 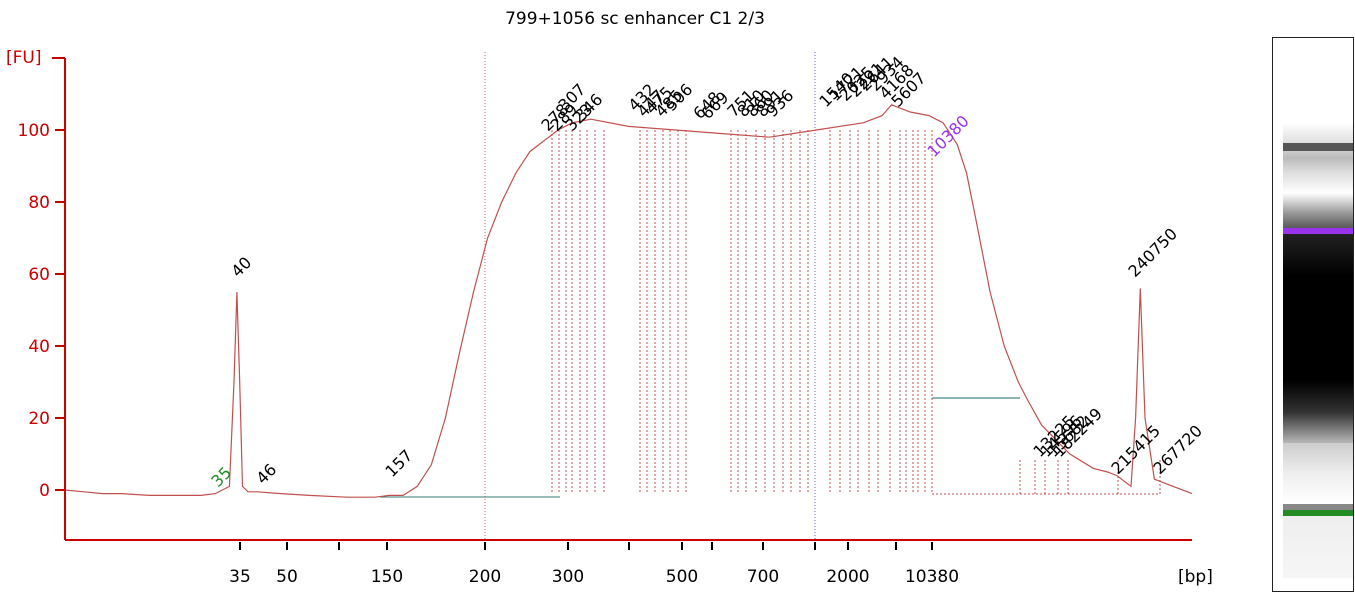 What do you see at coordinates (763, 577) in the screenshot?
I see `x-tick-label: 700` at bounding box center [763, 577].